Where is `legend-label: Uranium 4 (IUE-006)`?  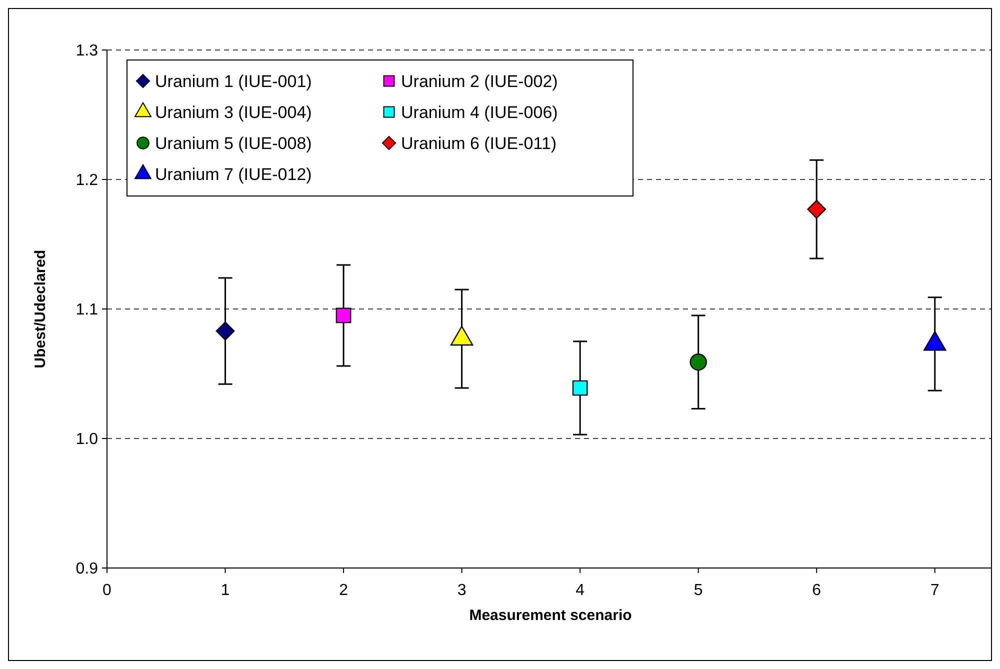
legend-label: Uranium 4 (IUE-006) is located at coordinates (479, 112).